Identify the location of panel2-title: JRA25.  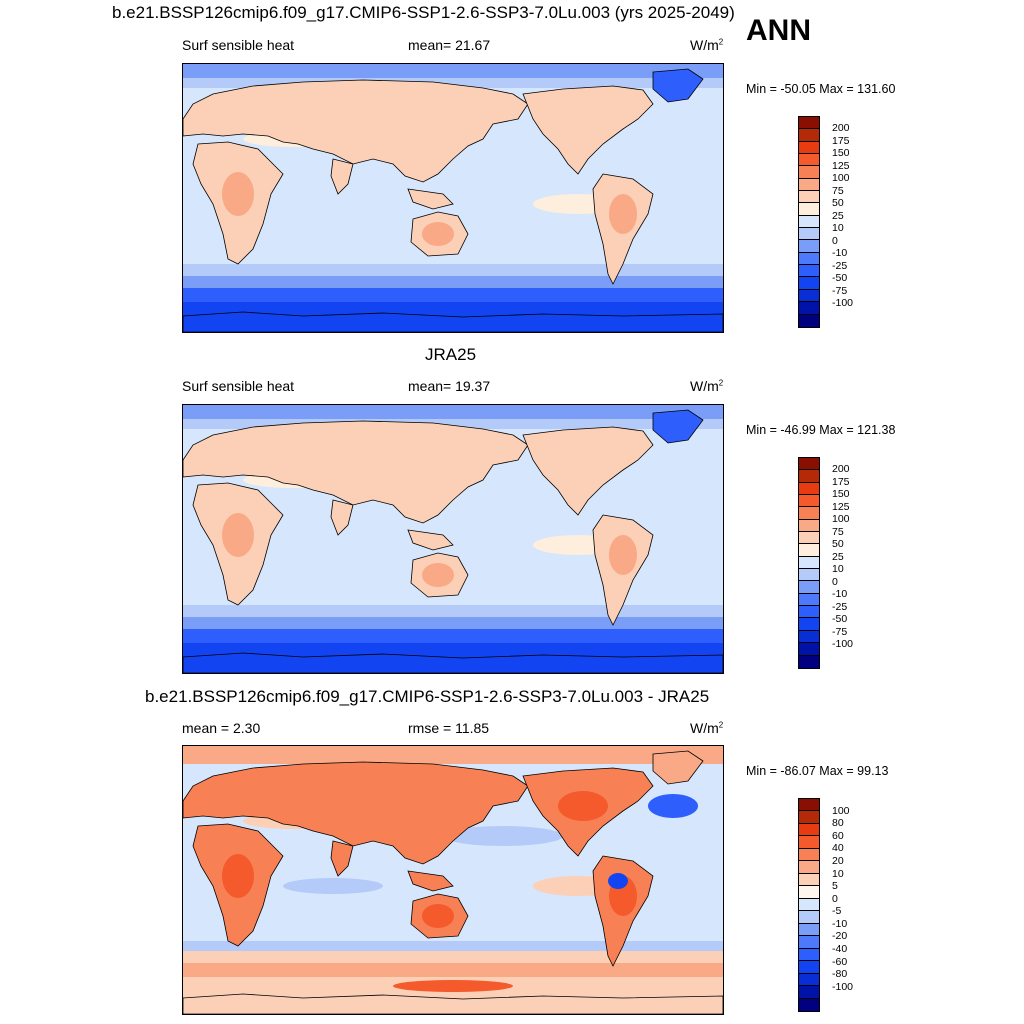
(451, 354).